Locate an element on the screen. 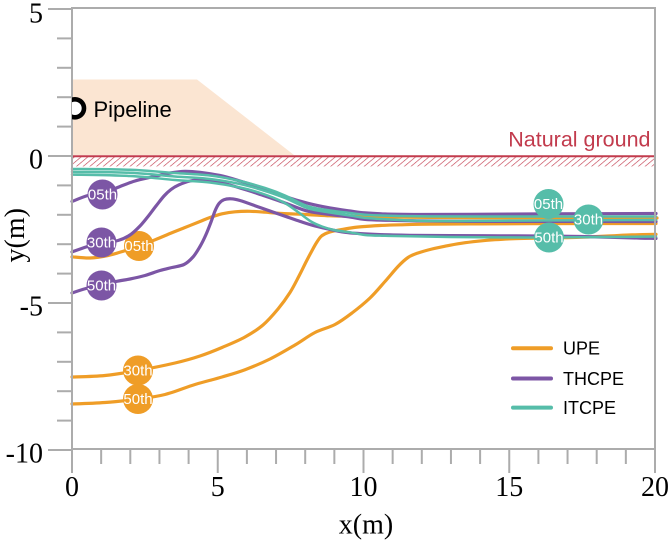 The width and height of the screenshot is (669, 548). svg-text: UPE is located at coordinates (581, 349).